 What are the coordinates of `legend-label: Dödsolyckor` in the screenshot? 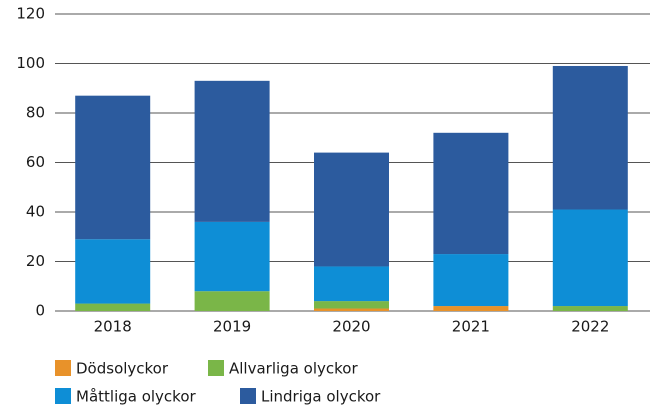 It's located at (122, 369).